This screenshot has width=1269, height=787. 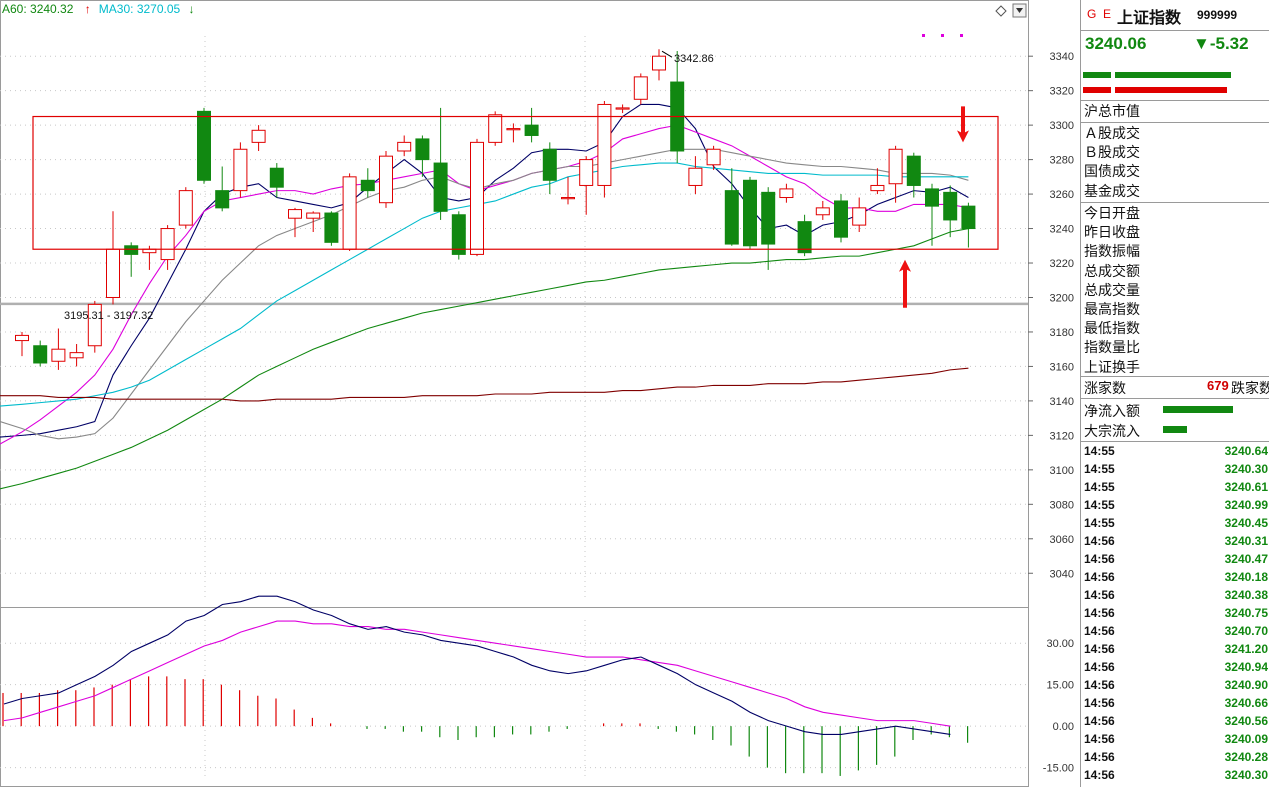 I want to click on fall-count-label: 跌家数, so click(x=1250, y=388).